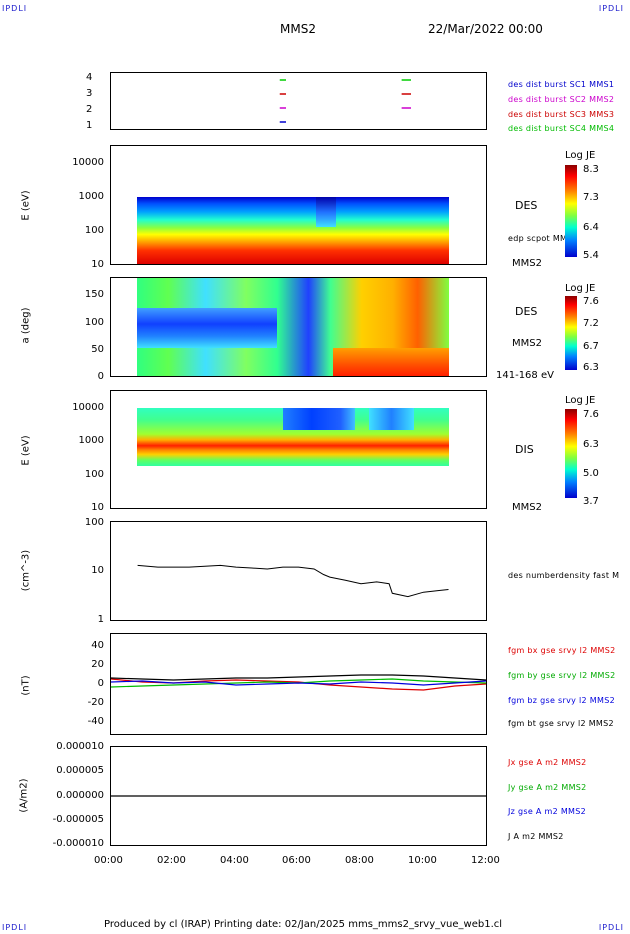 This screenshot has height=934, width=630. What do you see at coordinates (97, 349) in the screenshot?
I see `ytick-label: 50` at bounding box center [97, 349].